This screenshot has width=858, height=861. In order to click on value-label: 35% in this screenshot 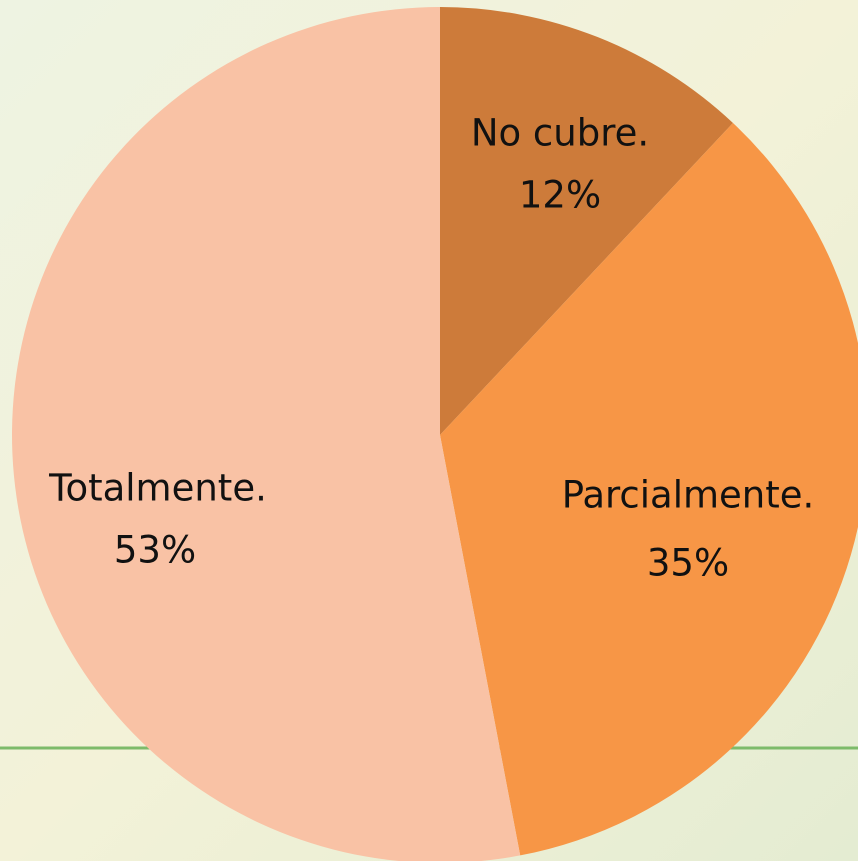, I will do `click(688, 563)`.